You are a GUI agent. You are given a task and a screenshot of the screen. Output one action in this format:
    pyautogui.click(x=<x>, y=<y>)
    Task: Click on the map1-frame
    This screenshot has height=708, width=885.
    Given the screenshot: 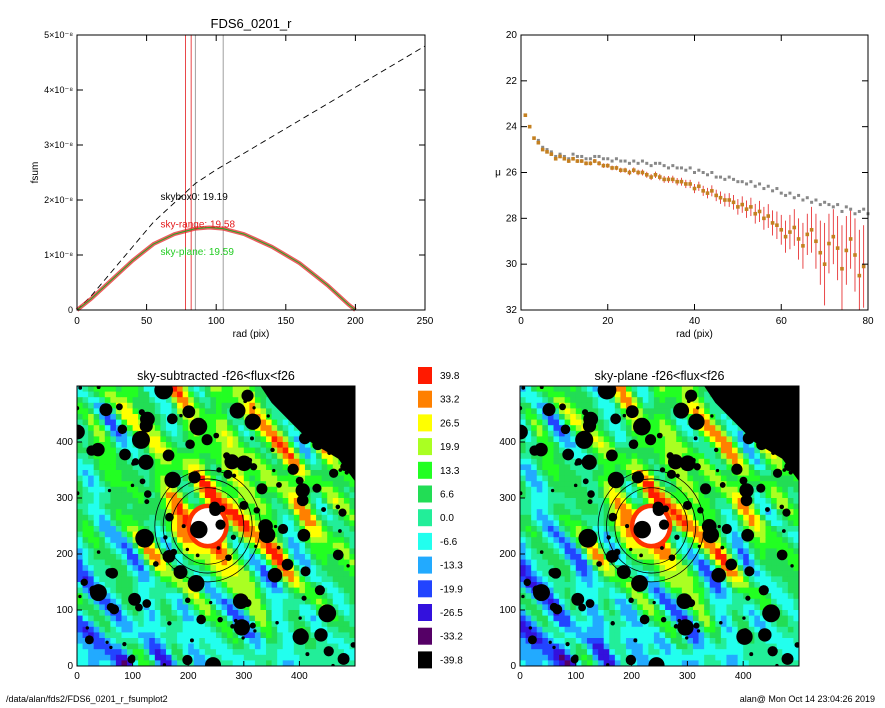 What is the action you would take?
    pyautogui.click(x=216, y=526)
    